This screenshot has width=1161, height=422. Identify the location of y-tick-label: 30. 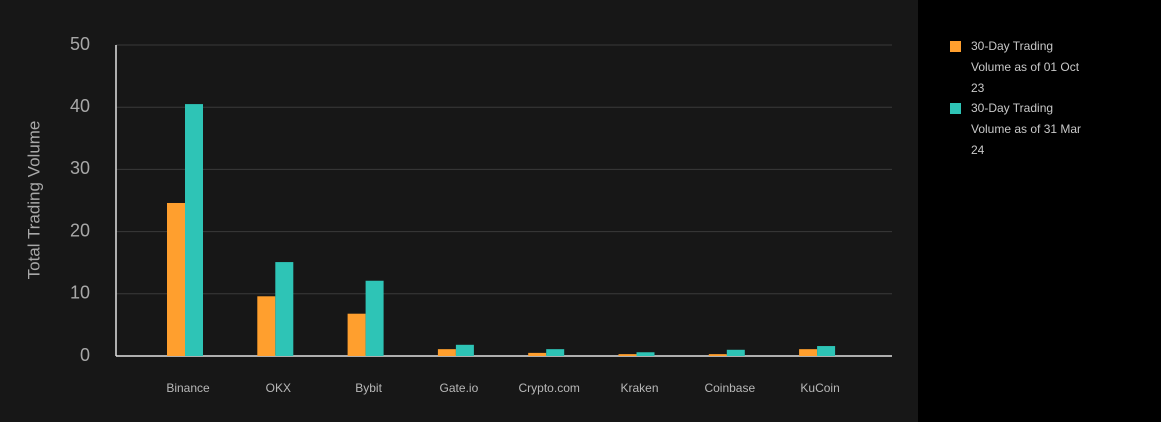
(80, 168).